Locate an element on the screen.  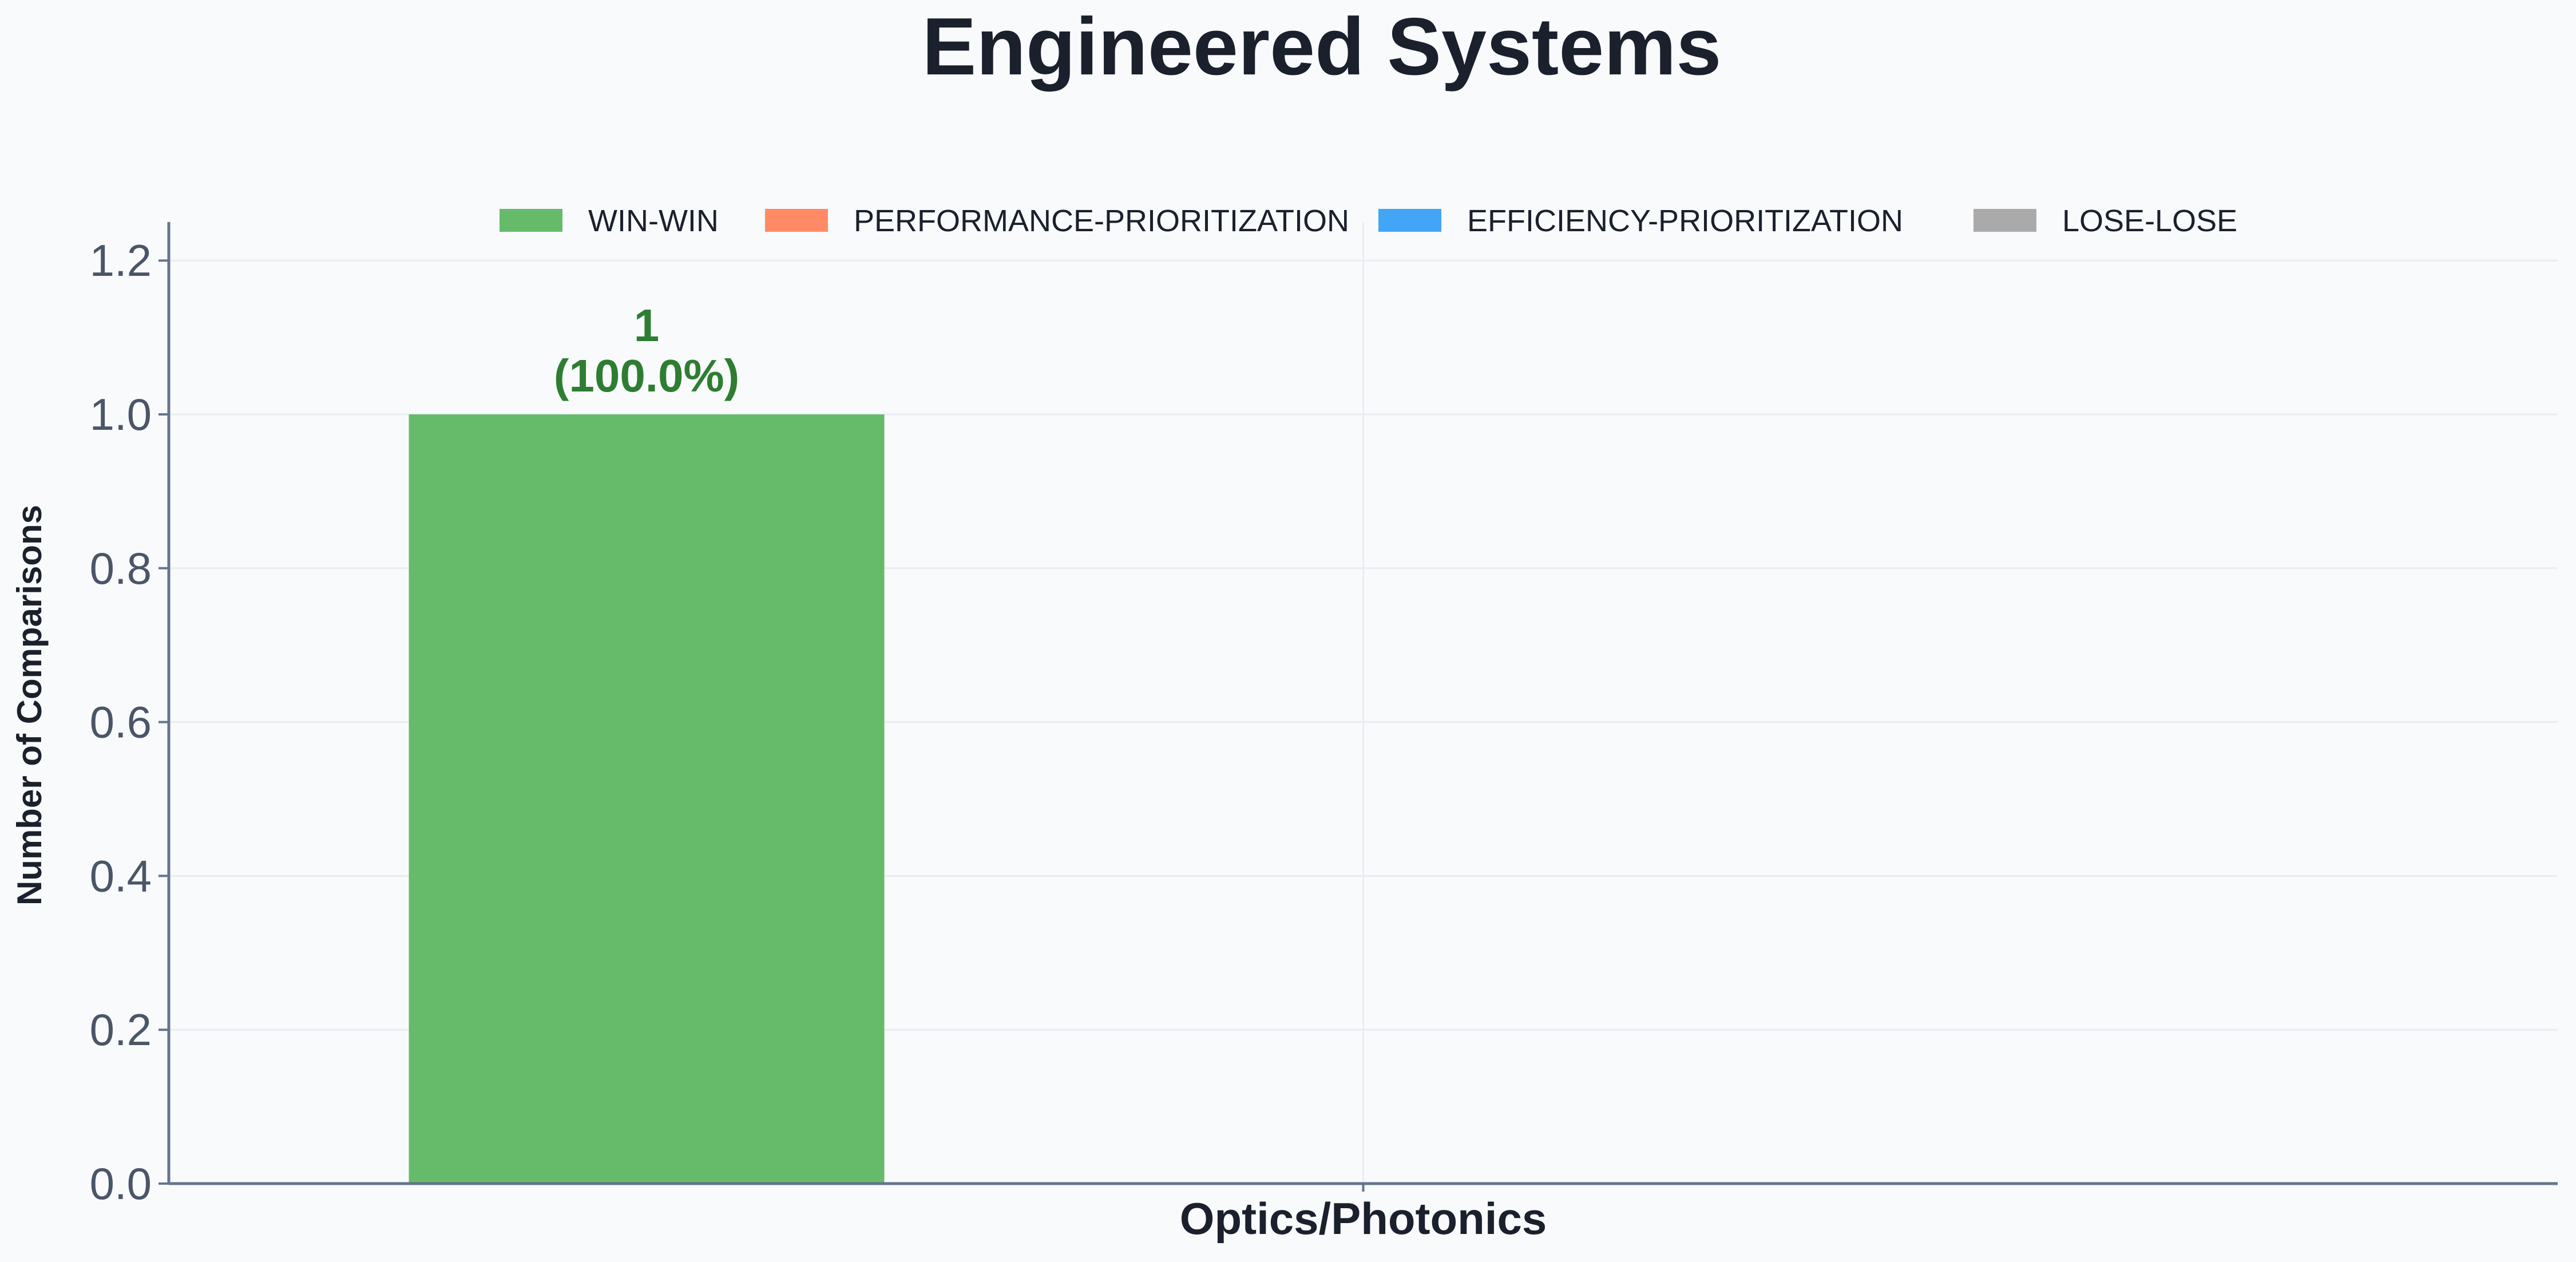
legend-swatch-efficiency-prioritization is located at coordinates (1410, 221).